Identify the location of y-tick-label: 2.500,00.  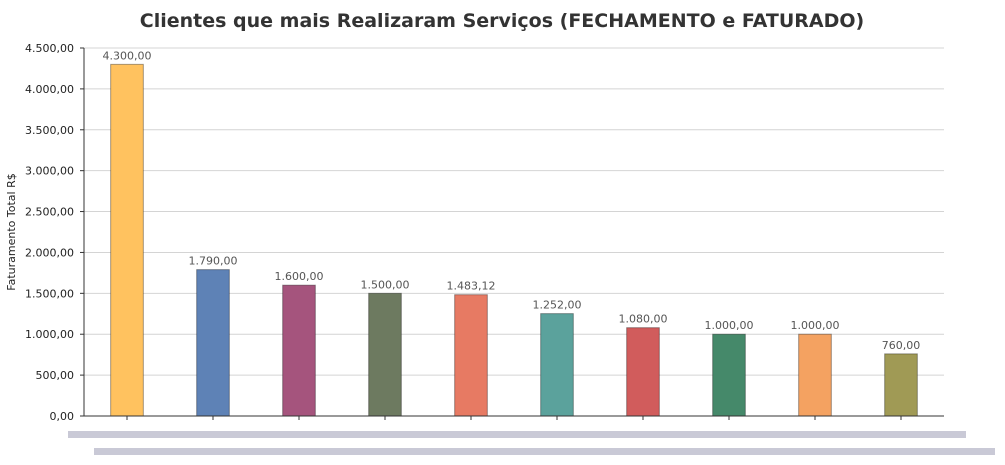
(49, 212).